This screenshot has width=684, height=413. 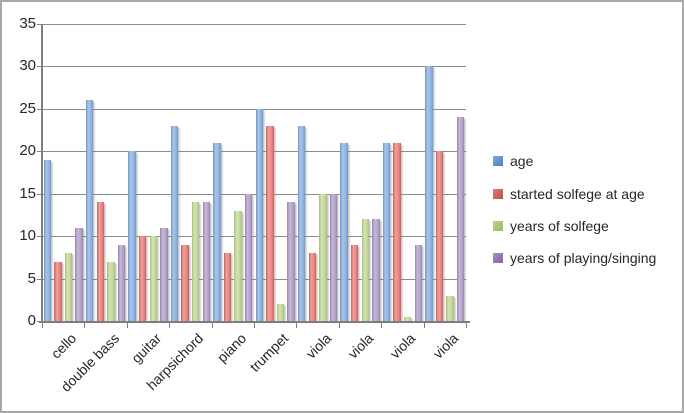 What do you see at coordinates (206, 261) in the screenshot?
I see `bar-years-of-playing-singing-harpsichord` at bounding box center [206, 261].